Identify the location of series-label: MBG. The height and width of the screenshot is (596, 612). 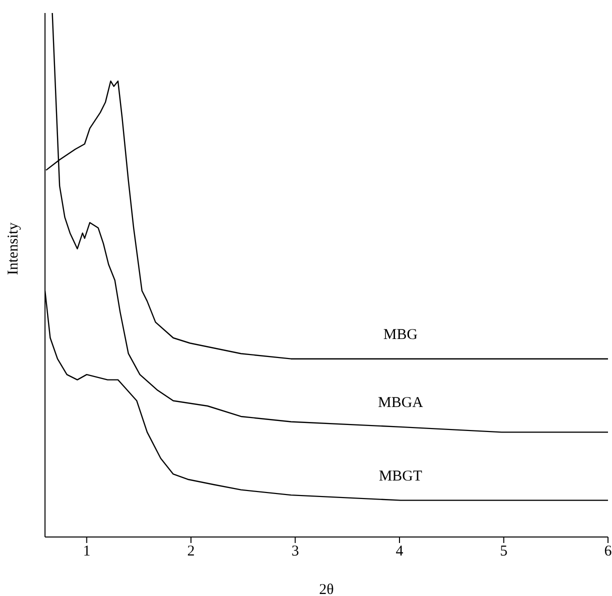
(400, 334).